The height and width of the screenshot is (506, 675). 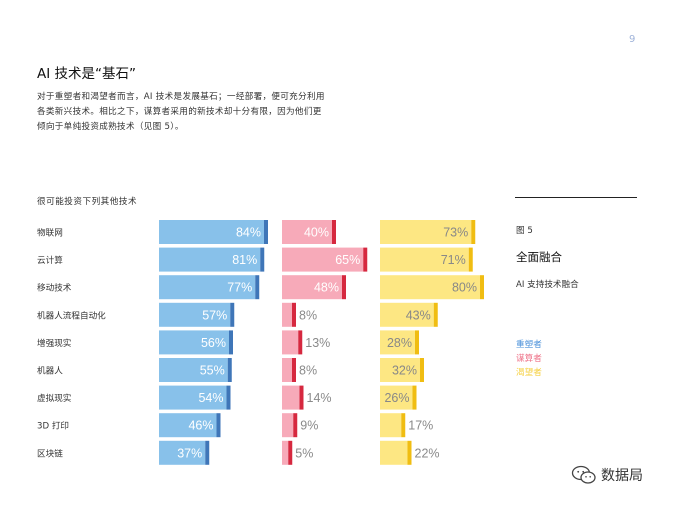 I want to click on category-label: 移动技术, so click(x=54, y=288).